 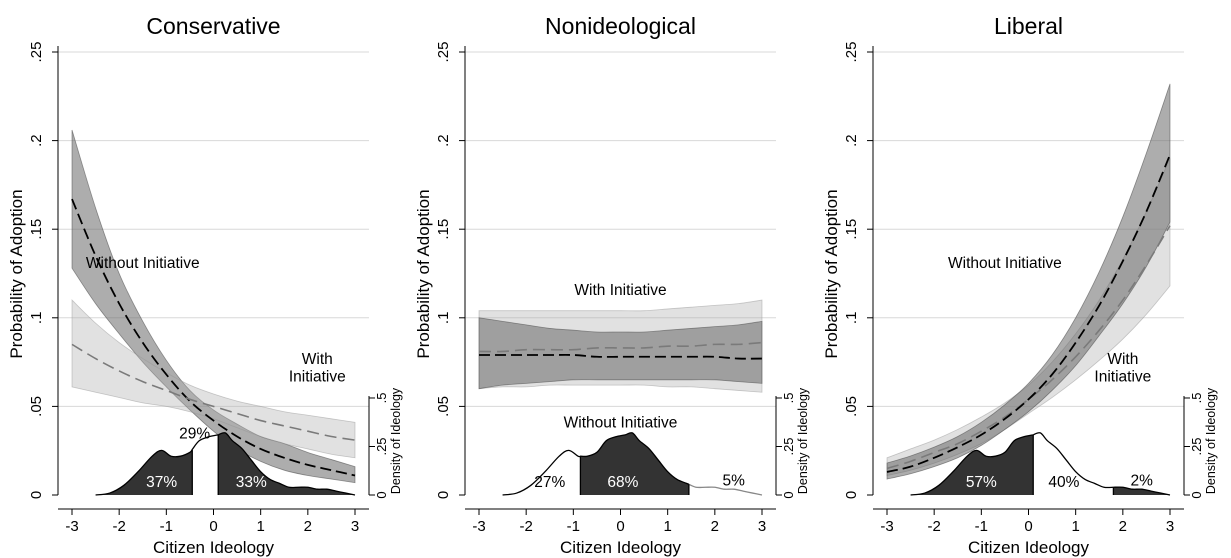 I want to click on annotation-pct-mid: 29%, so click(x=194, y=433).